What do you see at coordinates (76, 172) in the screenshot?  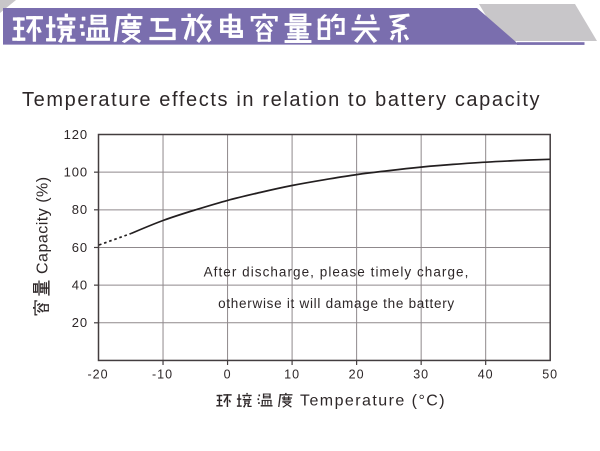 I see `svg-text: 100` at bounding box center [76, 172].